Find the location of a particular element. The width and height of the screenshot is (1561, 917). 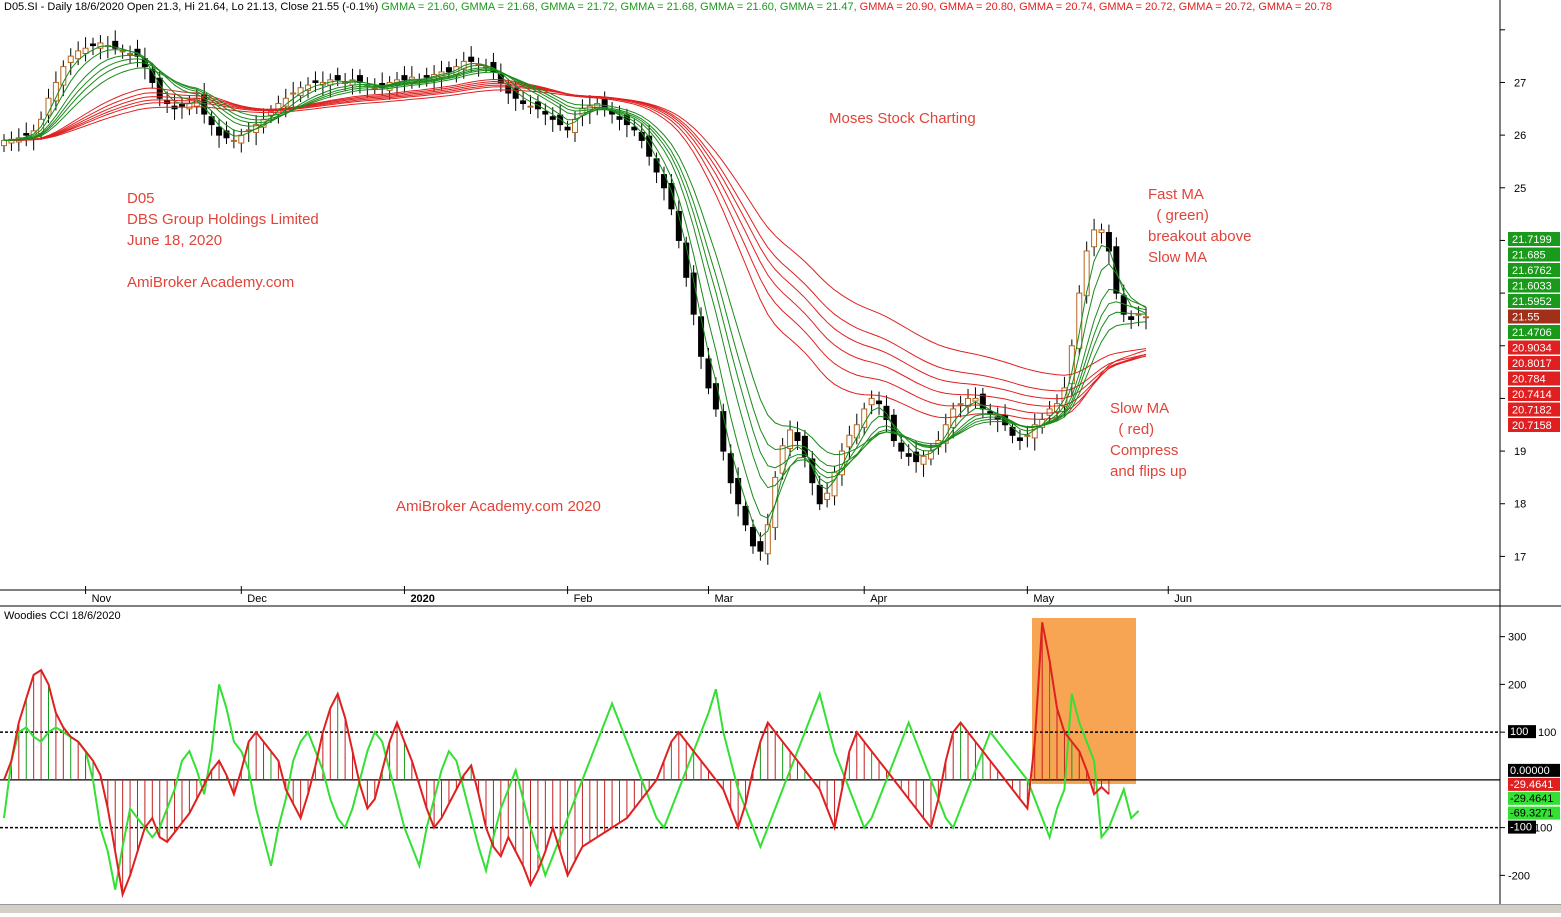

x-tick-label: Nov is located at coordinates (102, 599).